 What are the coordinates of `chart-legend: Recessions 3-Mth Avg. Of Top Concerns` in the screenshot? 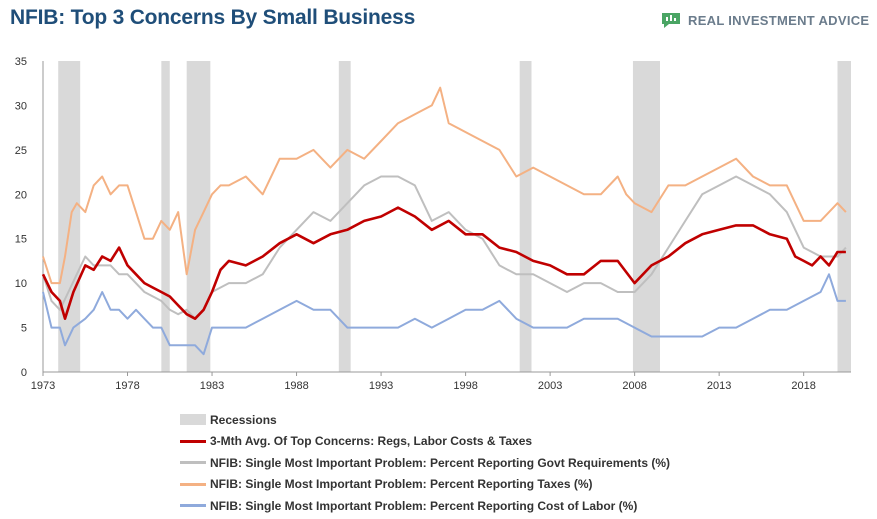 It's located at (425, 463).